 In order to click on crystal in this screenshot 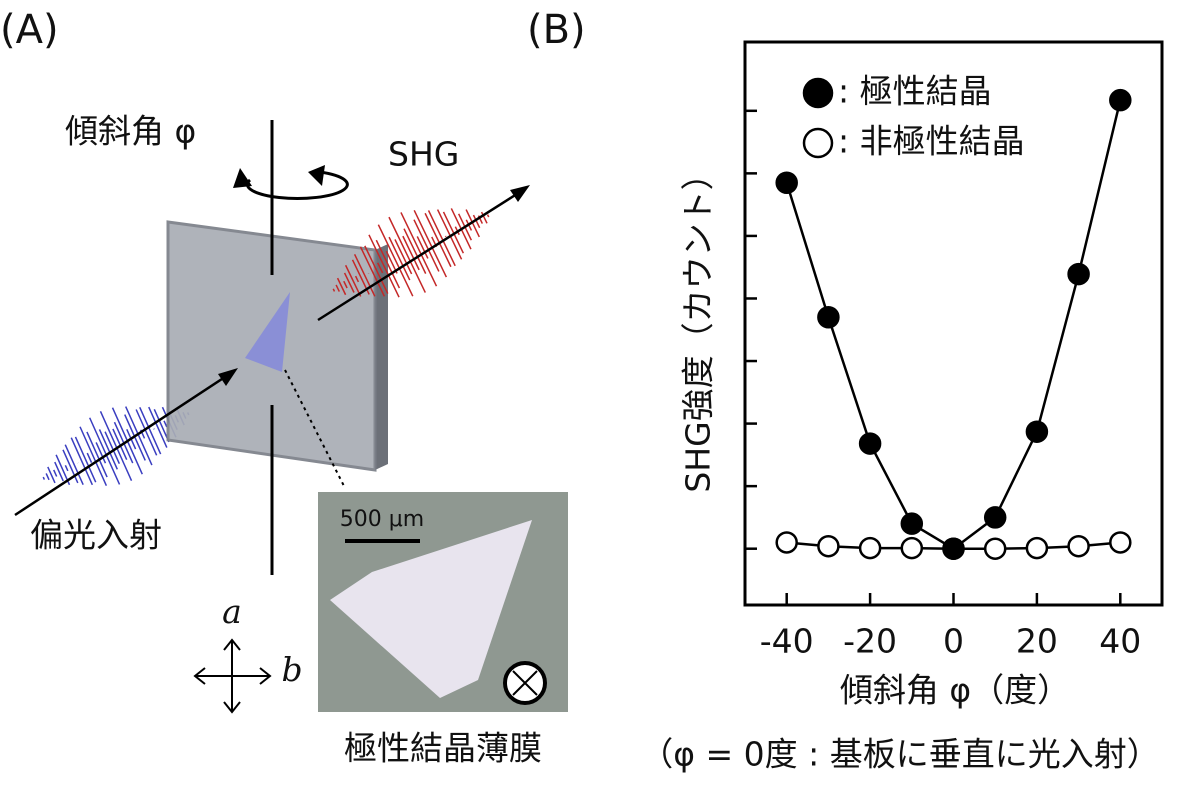, I will do `click(267, 332)`.